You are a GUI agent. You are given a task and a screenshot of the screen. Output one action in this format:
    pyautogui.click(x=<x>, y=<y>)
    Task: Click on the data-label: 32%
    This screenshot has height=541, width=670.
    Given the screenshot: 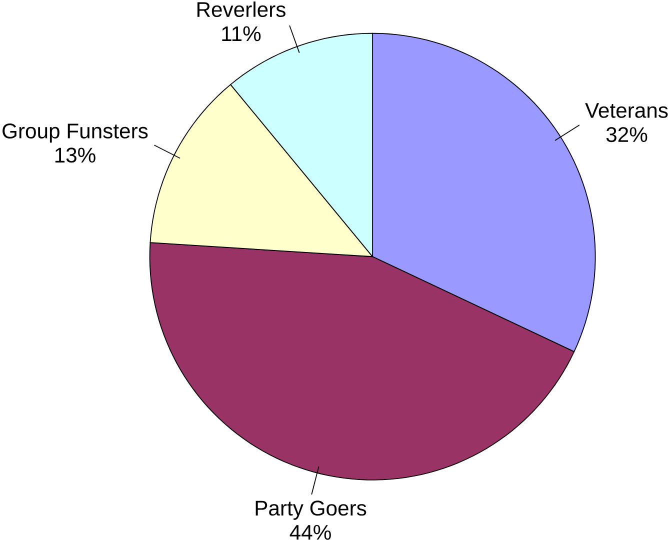 What is the action you would take?
    pyautogui.click(x=627, y=134)
    